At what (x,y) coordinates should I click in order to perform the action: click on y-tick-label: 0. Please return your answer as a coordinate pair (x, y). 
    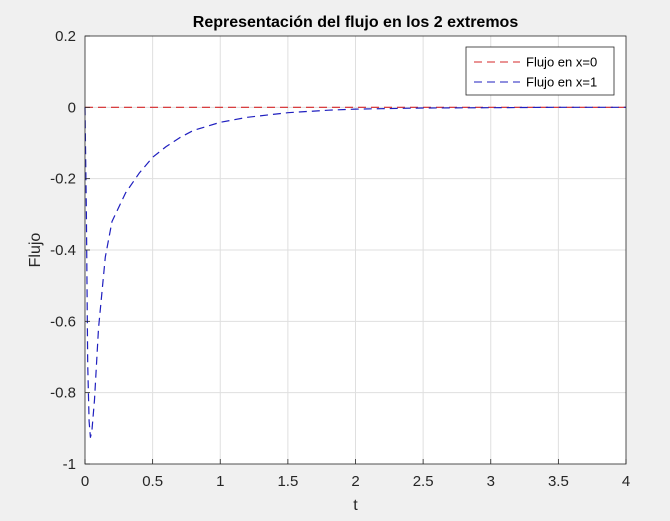
    Looking at the image, I should click on (72, 107).